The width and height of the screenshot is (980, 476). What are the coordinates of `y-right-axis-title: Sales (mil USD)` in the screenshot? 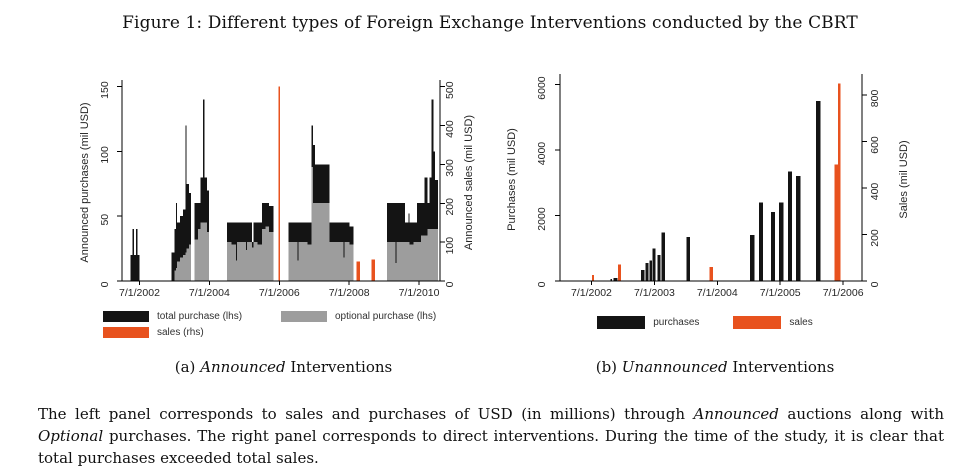 It's located at (904, 179).